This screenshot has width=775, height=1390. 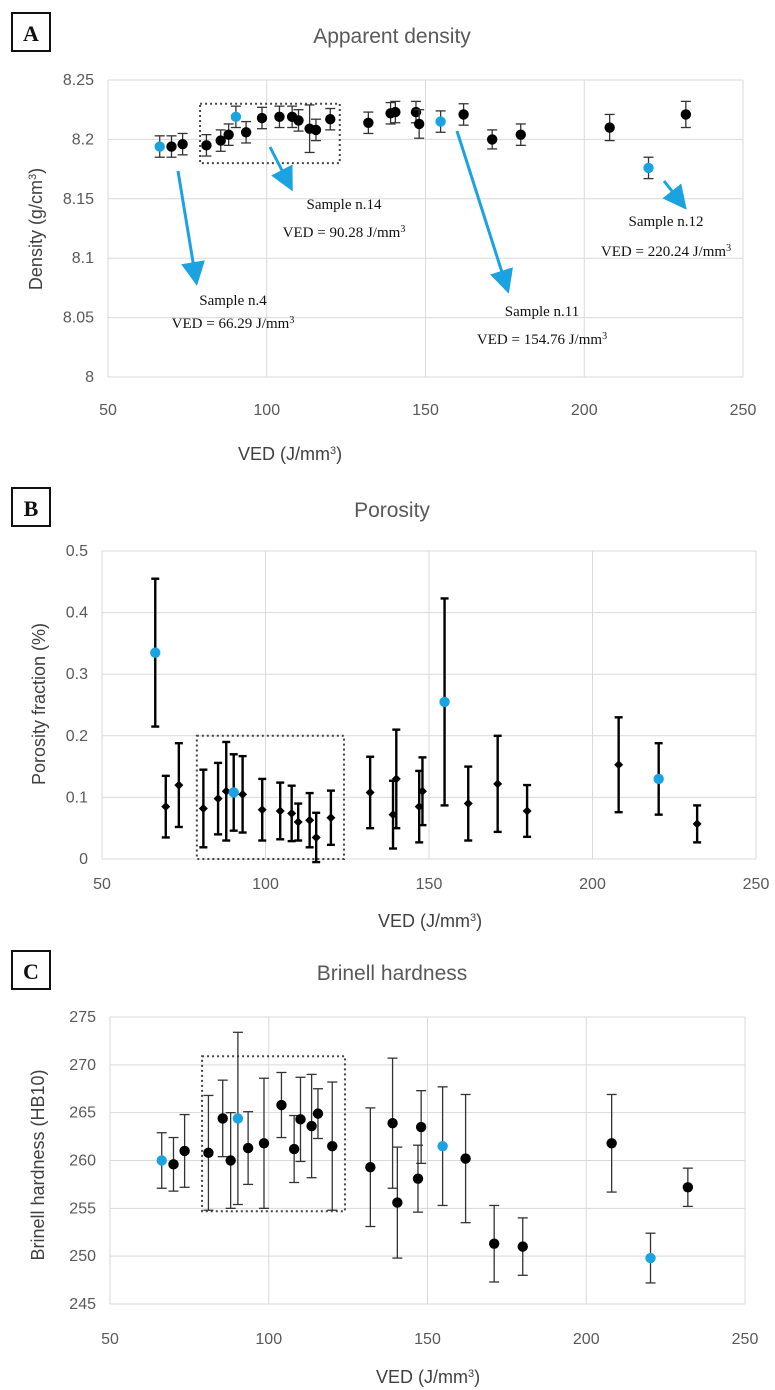 I want to click on y-tick-label: 0, so click(x=83, y=859).